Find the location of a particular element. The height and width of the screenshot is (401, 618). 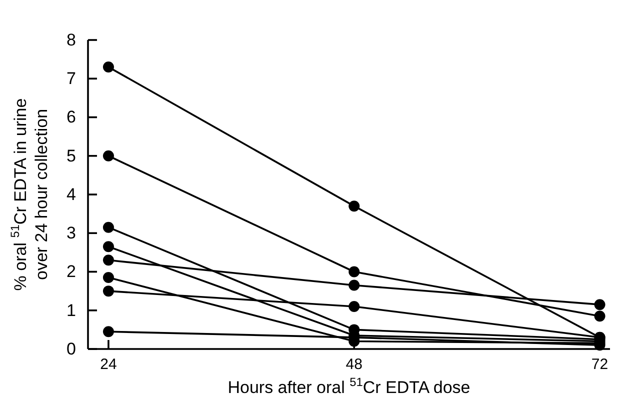

y-tick-label: 8 is located at coordinates (71, 40).